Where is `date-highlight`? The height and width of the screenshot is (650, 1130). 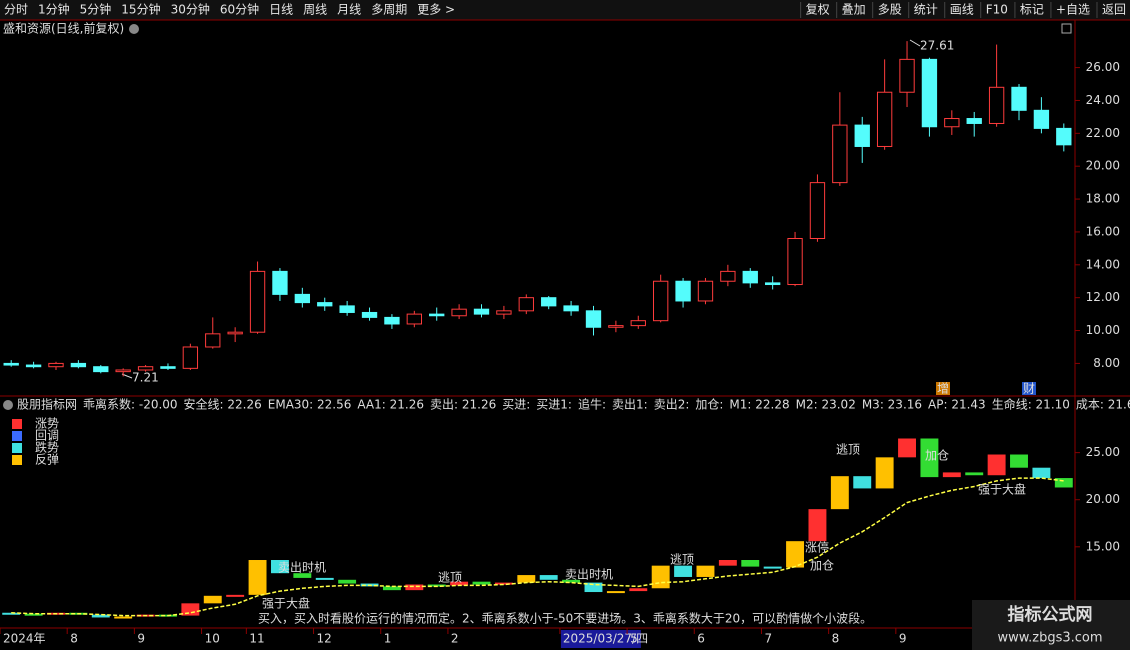
date-highlight is located at coordinates (600, 639).